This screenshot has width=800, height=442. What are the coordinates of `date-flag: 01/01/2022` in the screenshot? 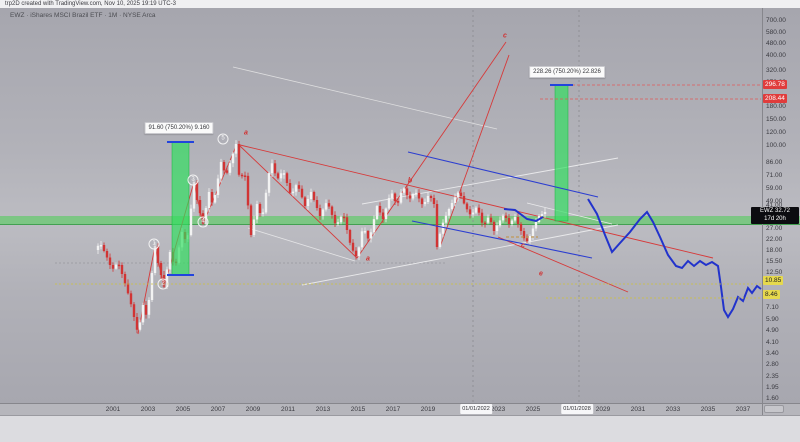 It's located at (476, 409).